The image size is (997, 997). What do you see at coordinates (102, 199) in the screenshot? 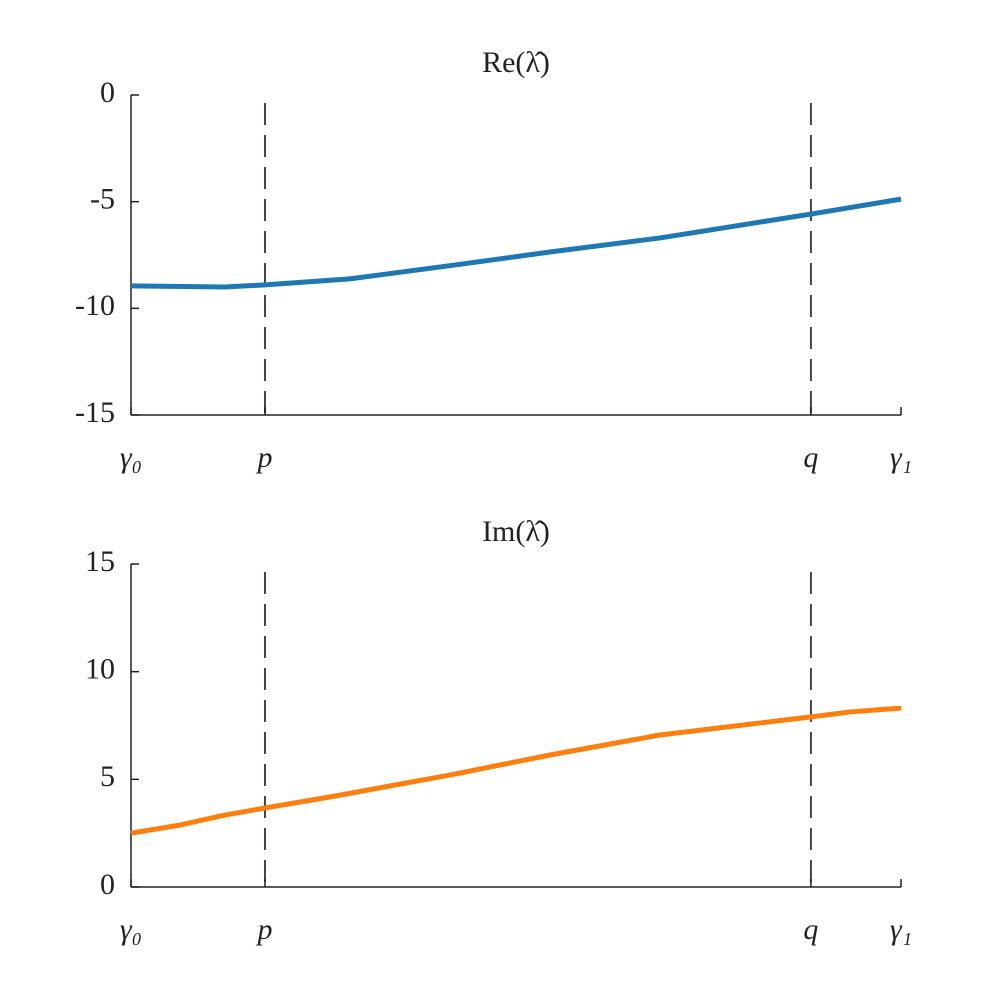
I see `y-tick-label: -5` at bounding box center [102, 199].